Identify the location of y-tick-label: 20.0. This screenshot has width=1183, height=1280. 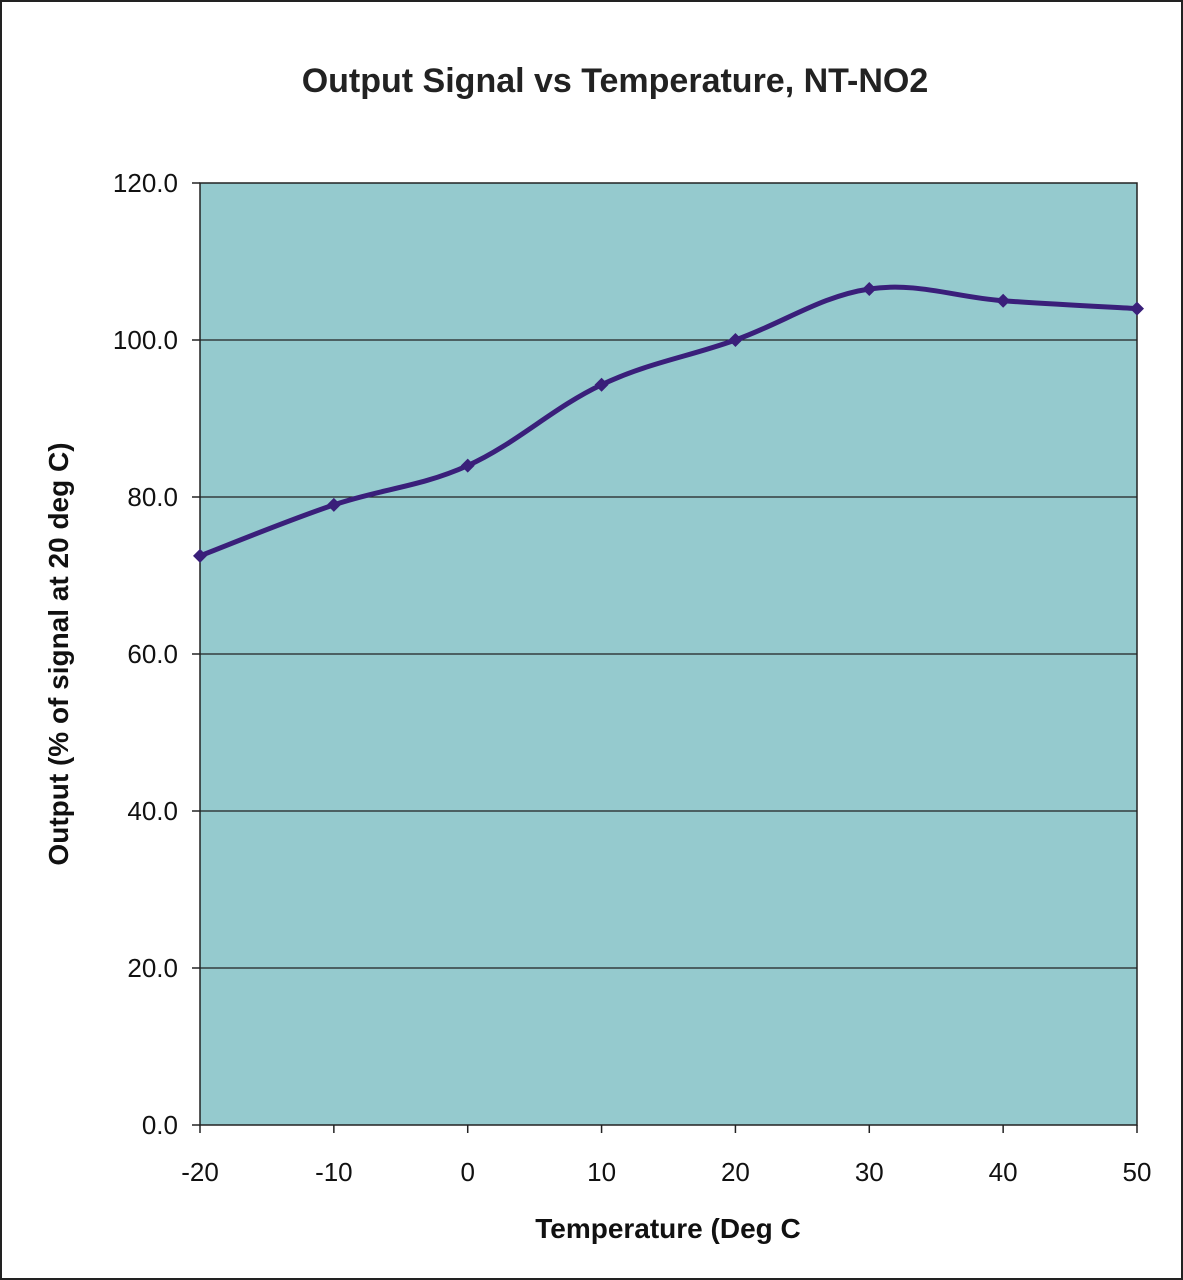
(152, 968).